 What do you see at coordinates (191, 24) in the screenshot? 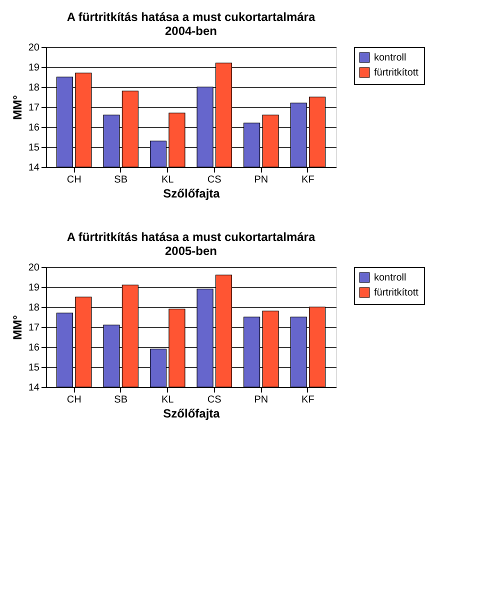
I see `chart-title: A fürtritkítás hatása a must cukortartalmára 2004-ben` at bounding box center [191, 24].